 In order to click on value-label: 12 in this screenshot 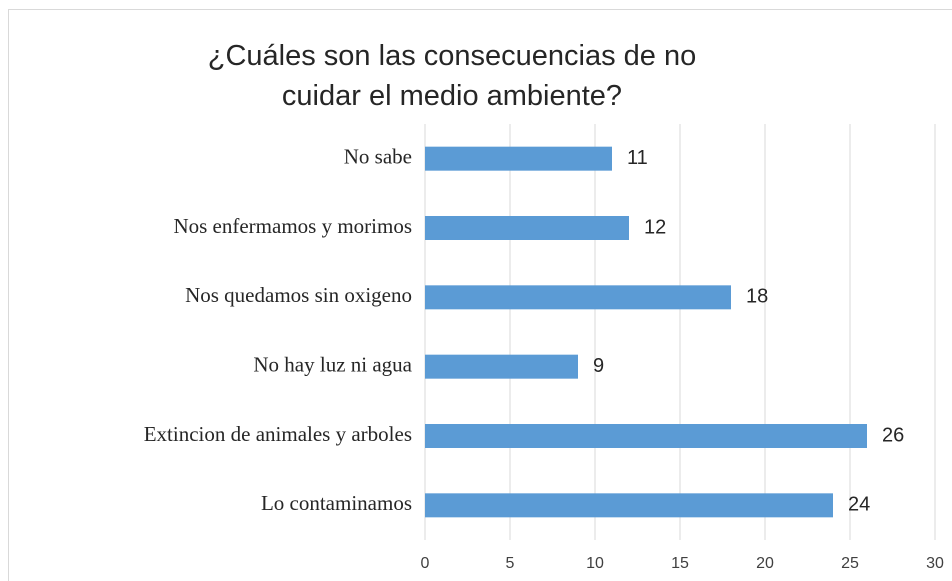, I will do `click(655, 227)`.